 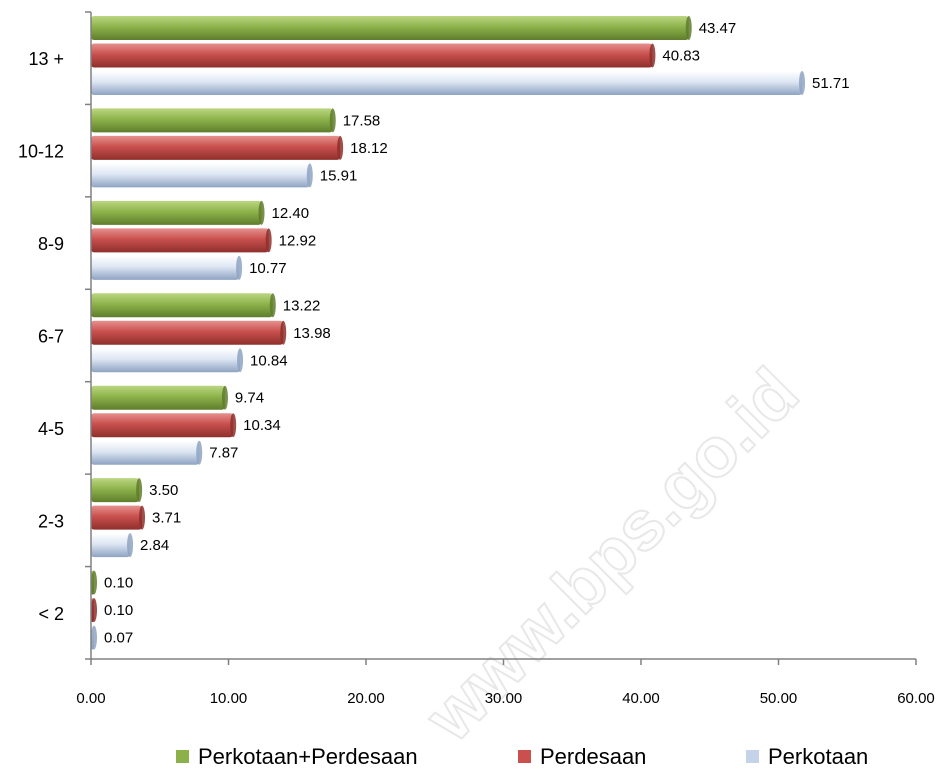 I want to click on data-label-2-1: 15.91, so click(x=339, y=175).